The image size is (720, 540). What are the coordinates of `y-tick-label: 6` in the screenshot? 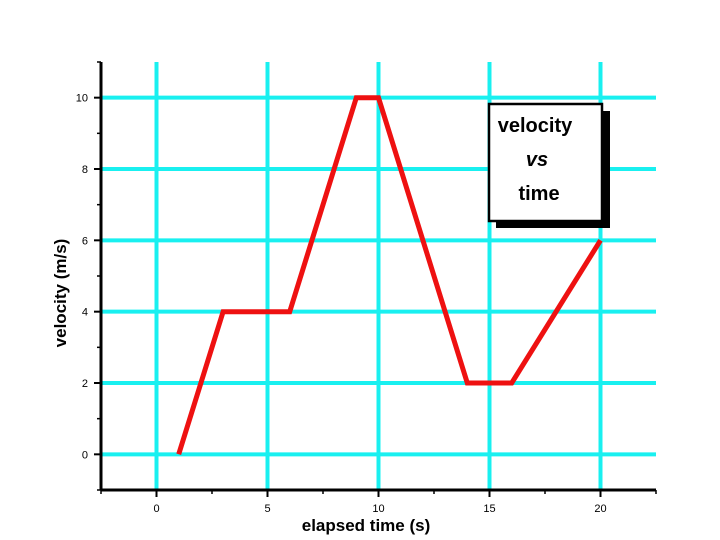 It's located at (85, 241).